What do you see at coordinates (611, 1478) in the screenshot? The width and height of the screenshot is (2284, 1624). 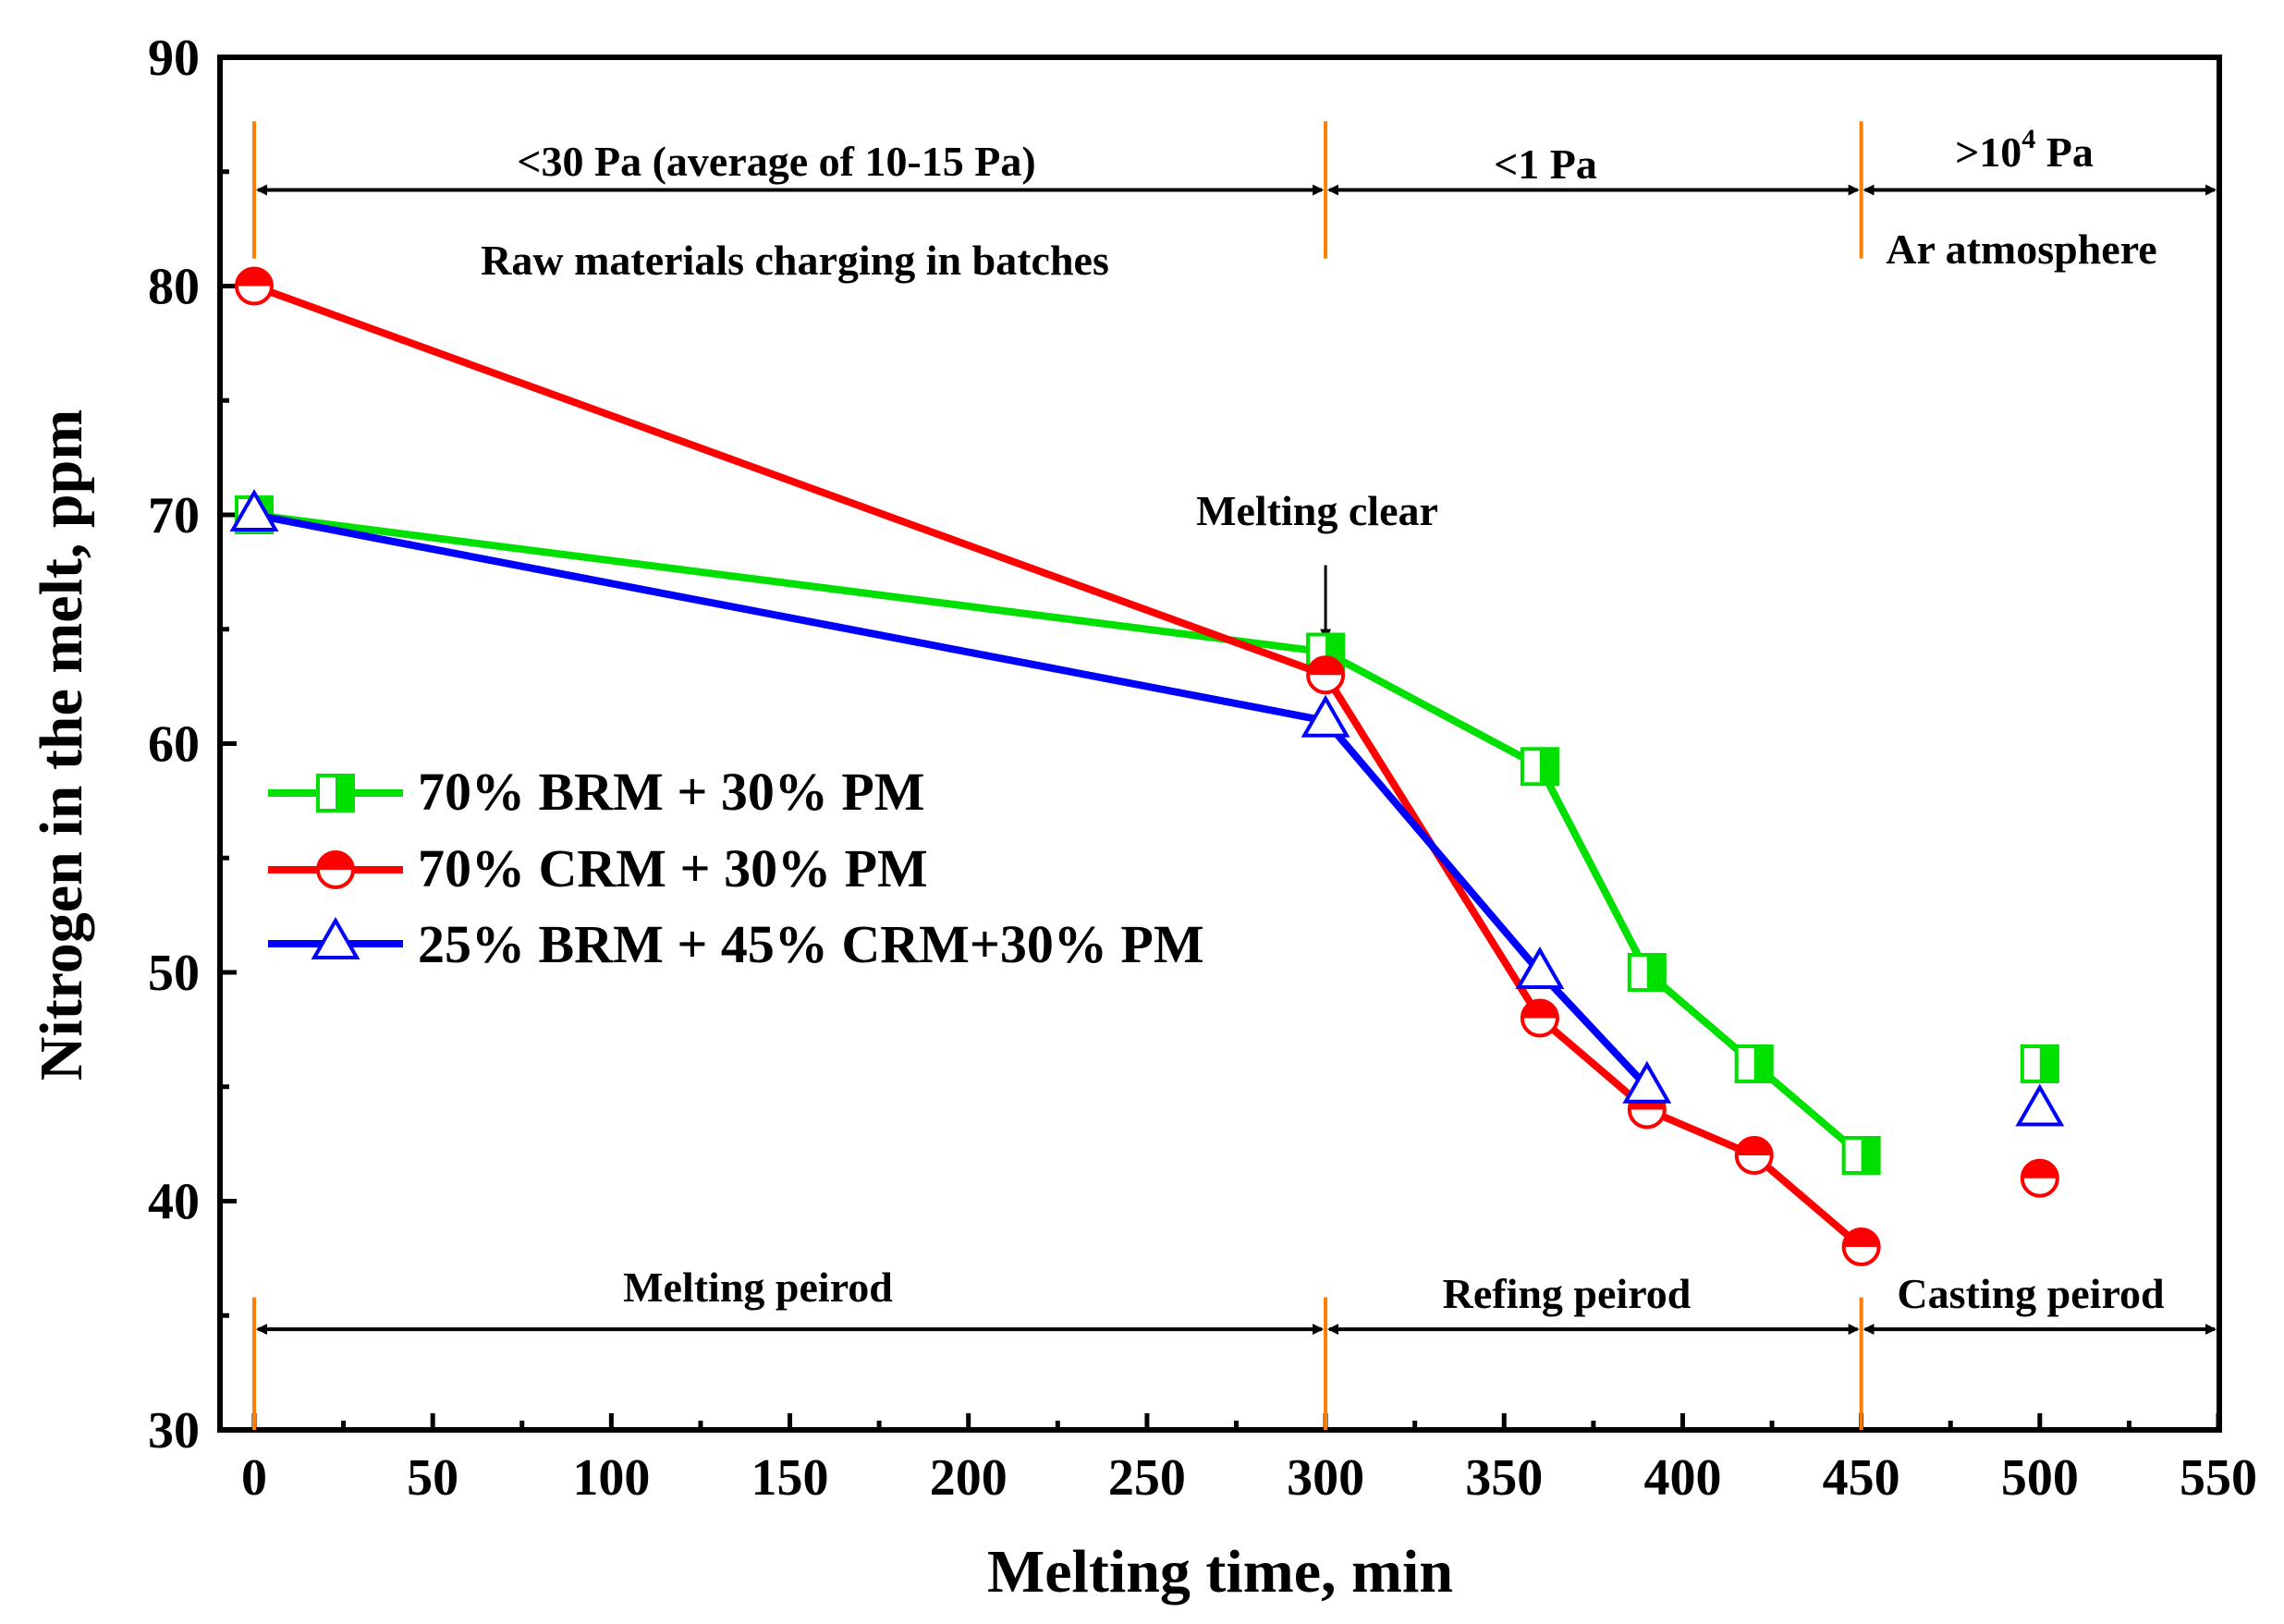 I see `x-tick-label: 100` at bounding box center [611, 1478].